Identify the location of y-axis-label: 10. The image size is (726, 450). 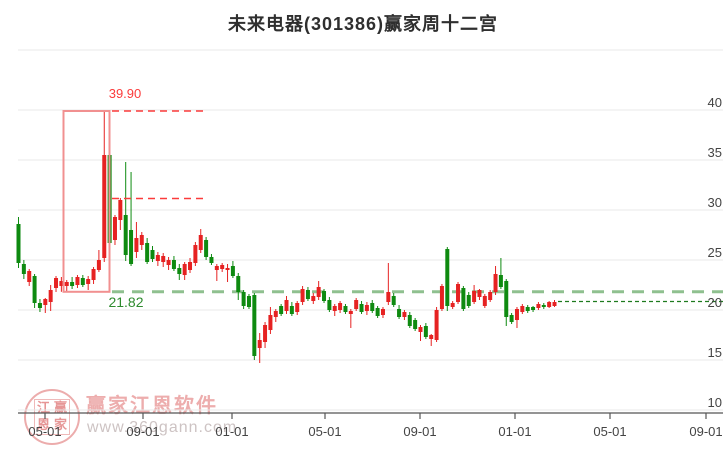
(715, 402).